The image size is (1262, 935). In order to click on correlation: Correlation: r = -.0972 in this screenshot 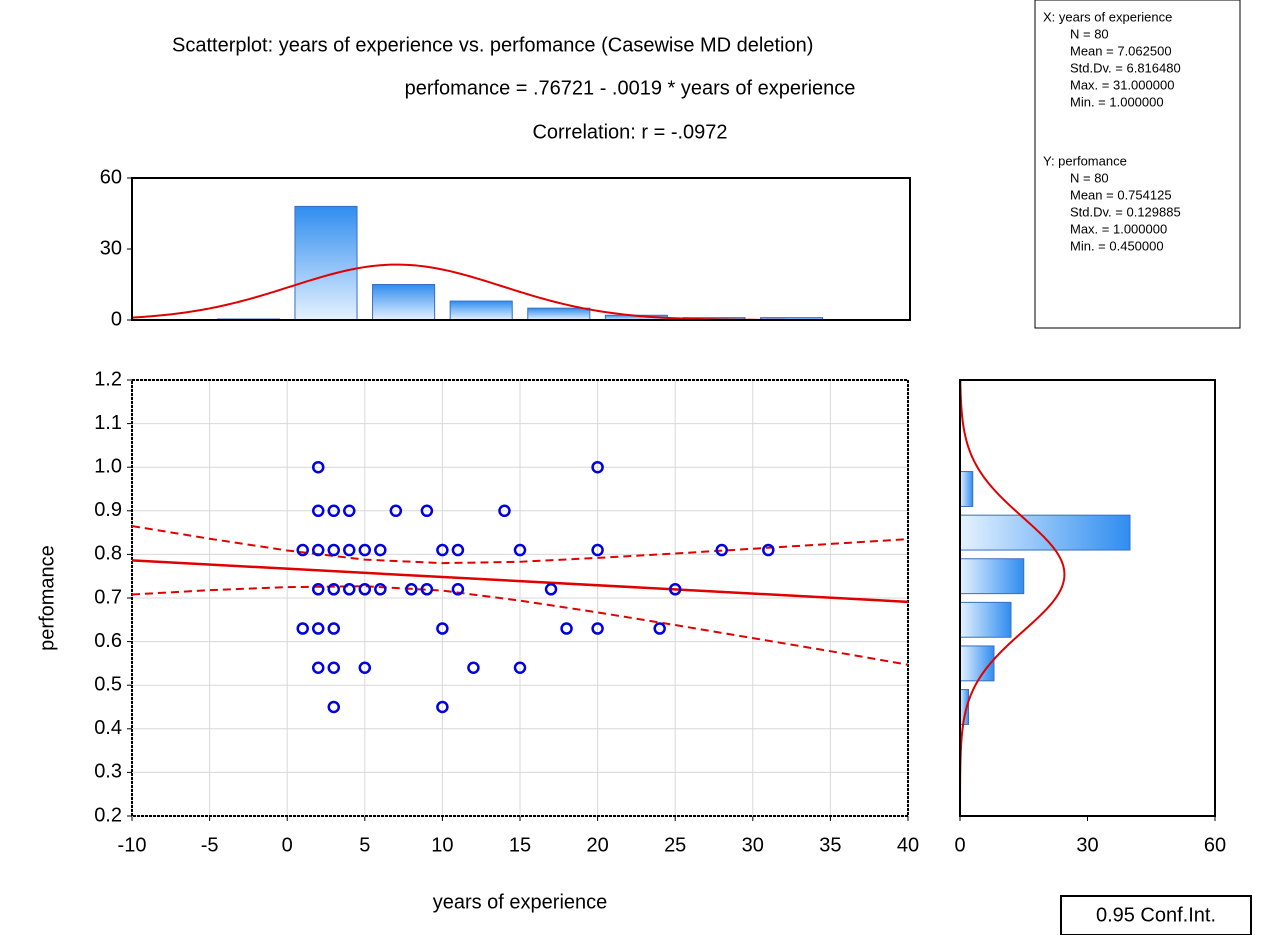, I will do `click(629, 132)`.